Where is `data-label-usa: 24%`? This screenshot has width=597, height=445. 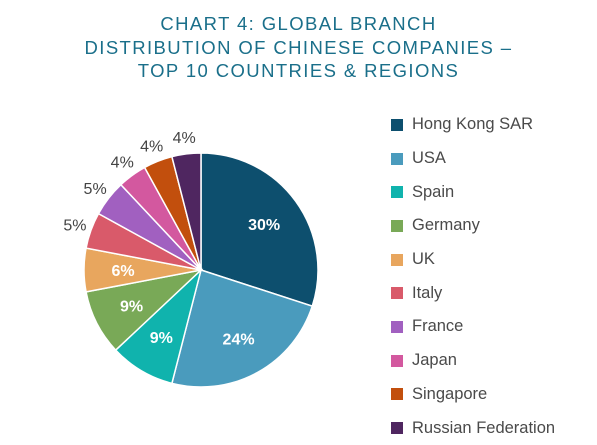
data-label-usa: 24% is located at coordinates (239, 339).